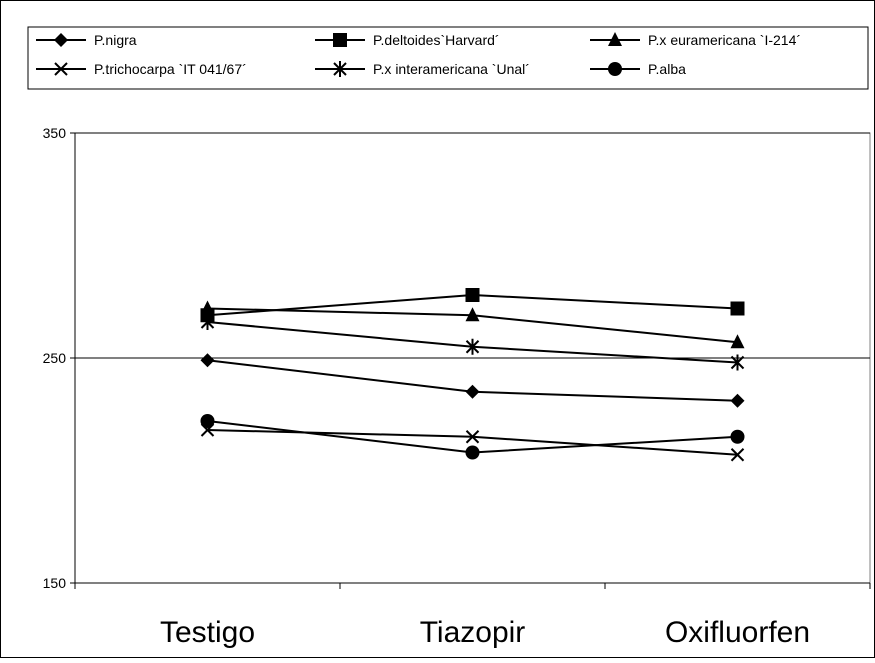  I want to click on legend-box, so click(448, 58).